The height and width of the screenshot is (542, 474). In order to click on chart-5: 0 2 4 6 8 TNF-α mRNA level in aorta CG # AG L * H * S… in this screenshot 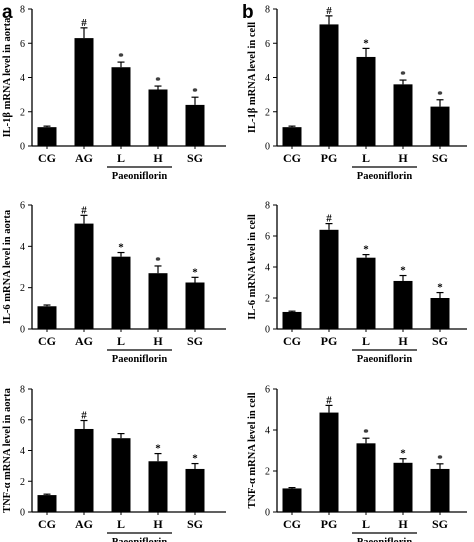, I will do `click(114, 463)`.